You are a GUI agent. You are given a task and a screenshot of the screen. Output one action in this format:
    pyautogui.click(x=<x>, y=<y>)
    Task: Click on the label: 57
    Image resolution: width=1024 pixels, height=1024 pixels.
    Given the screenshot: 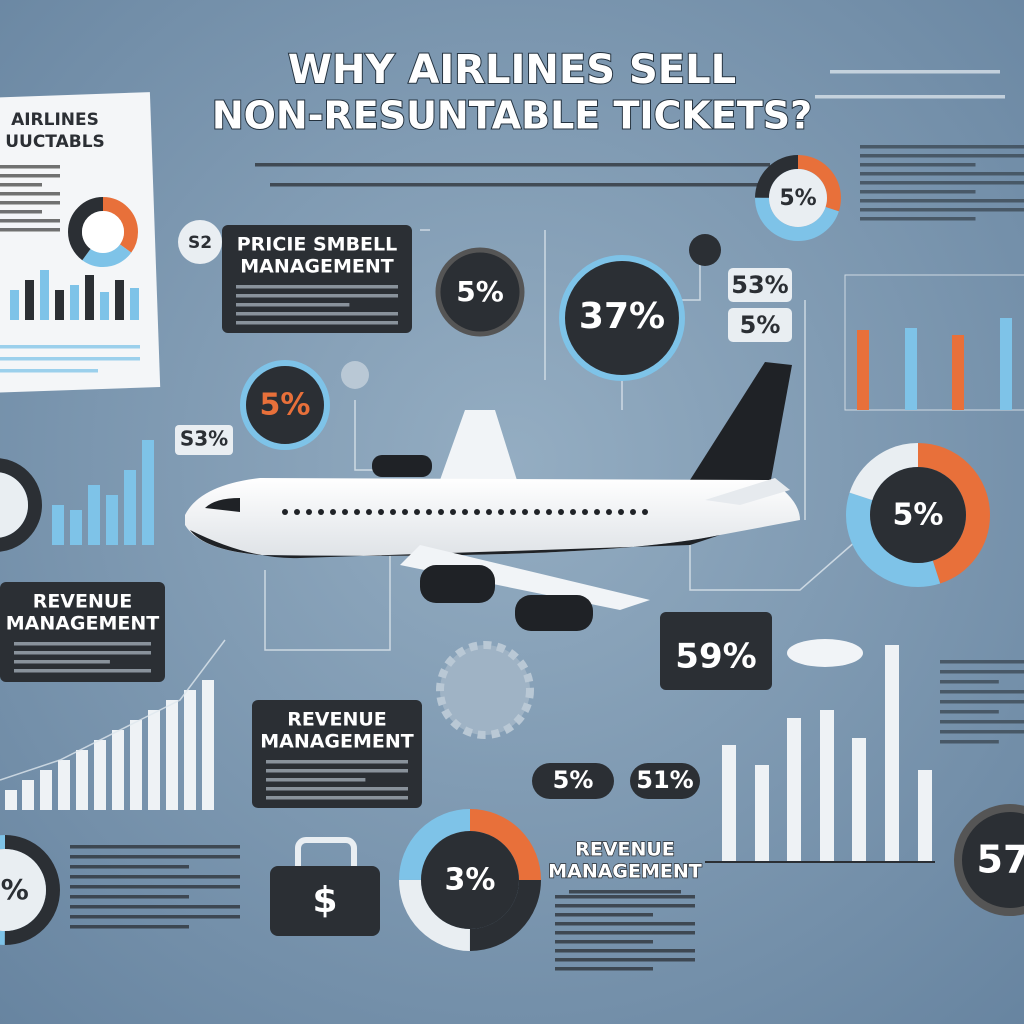 What is the action you would take?
    pyautogui.click(x=1000, y=860)
    